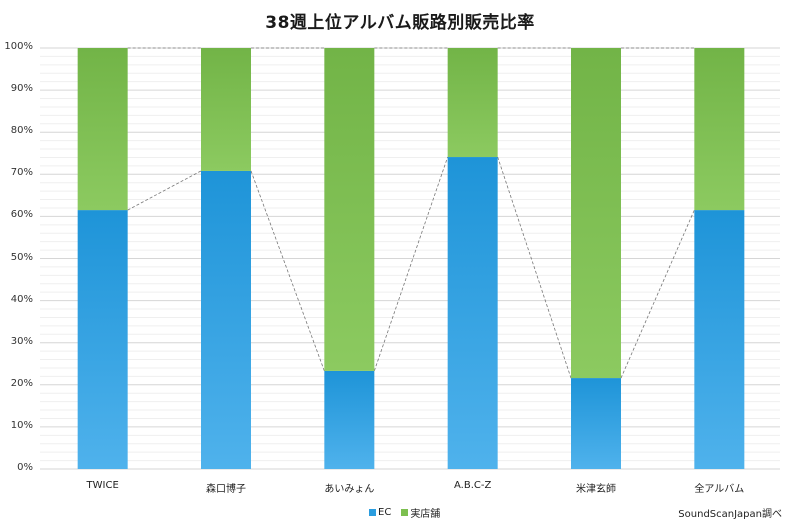 This screenshot has height=525, width=800. I want to click on legend-item-ec: EC, so click(380, 512).